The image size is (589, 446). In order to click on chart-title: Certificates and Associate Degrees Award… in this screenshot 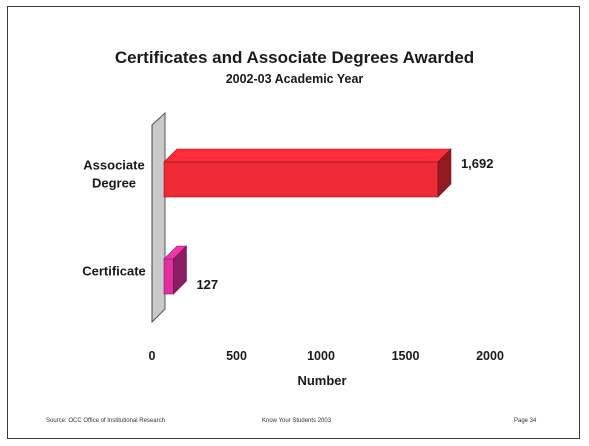, I will do `click(294, 57)`.